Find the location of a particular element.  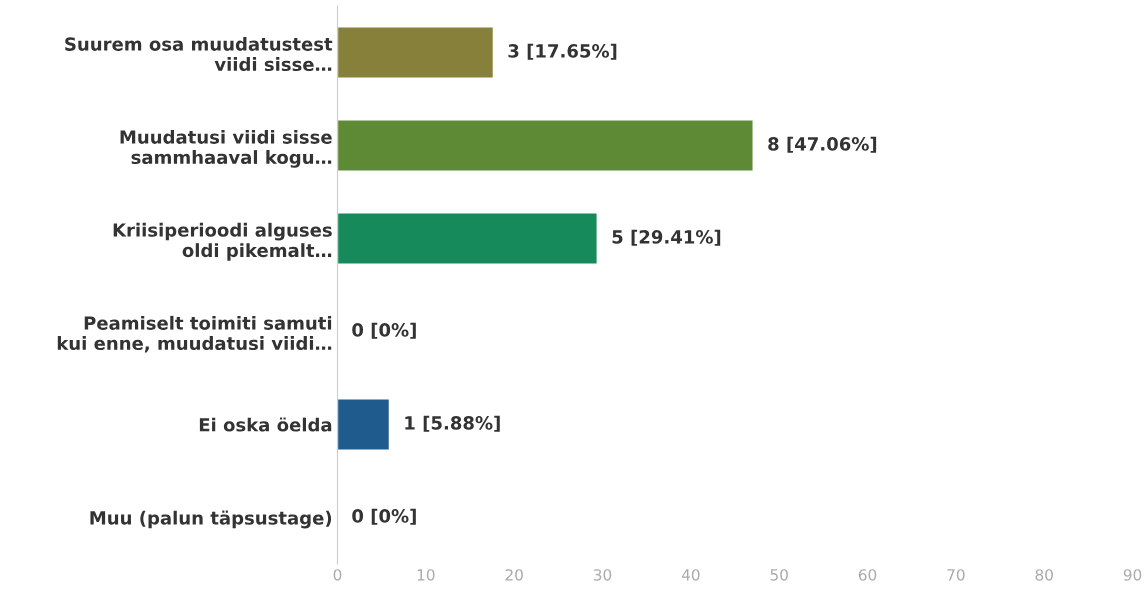

data-label: 8 [47.06%] is located at coordinates (822, 144).